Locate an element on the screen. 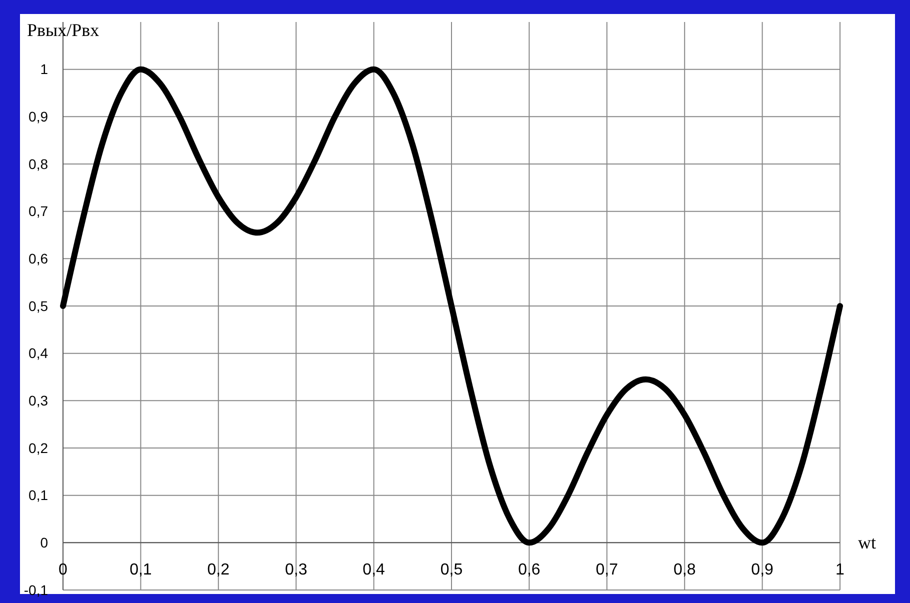  x-tick-label: 0,4 is located at coordinates (374, 570).